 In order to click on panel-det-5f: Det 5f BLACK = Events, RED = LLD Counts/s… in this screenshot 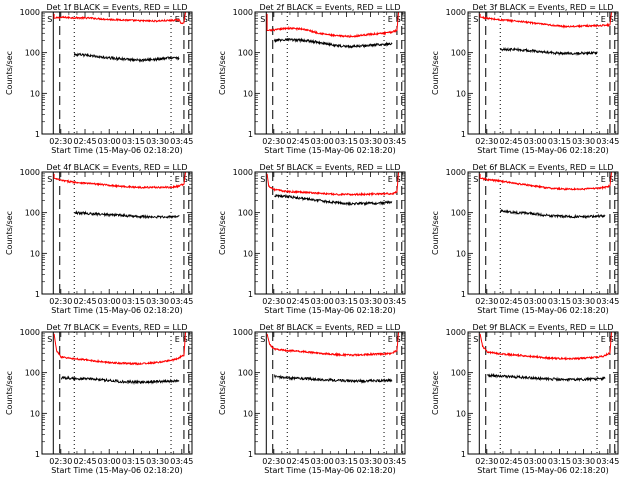, I will do `click(312, 239)`.